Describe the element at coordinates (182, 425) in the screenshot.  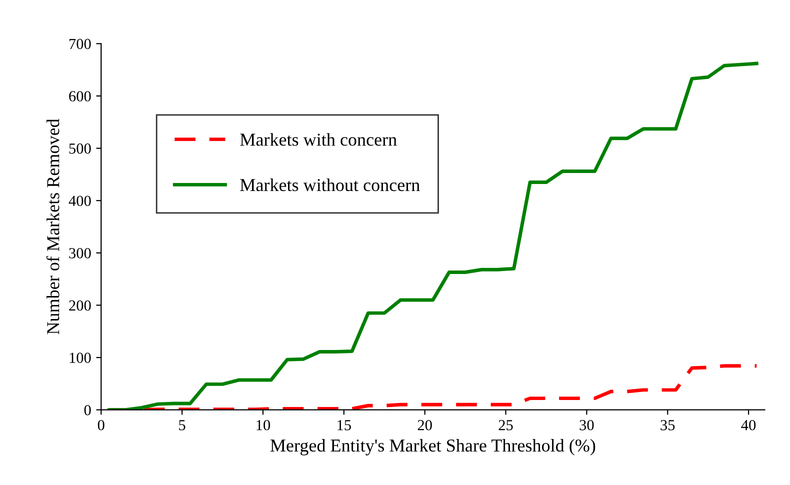
I see `x-tick-label: 5` at that location.